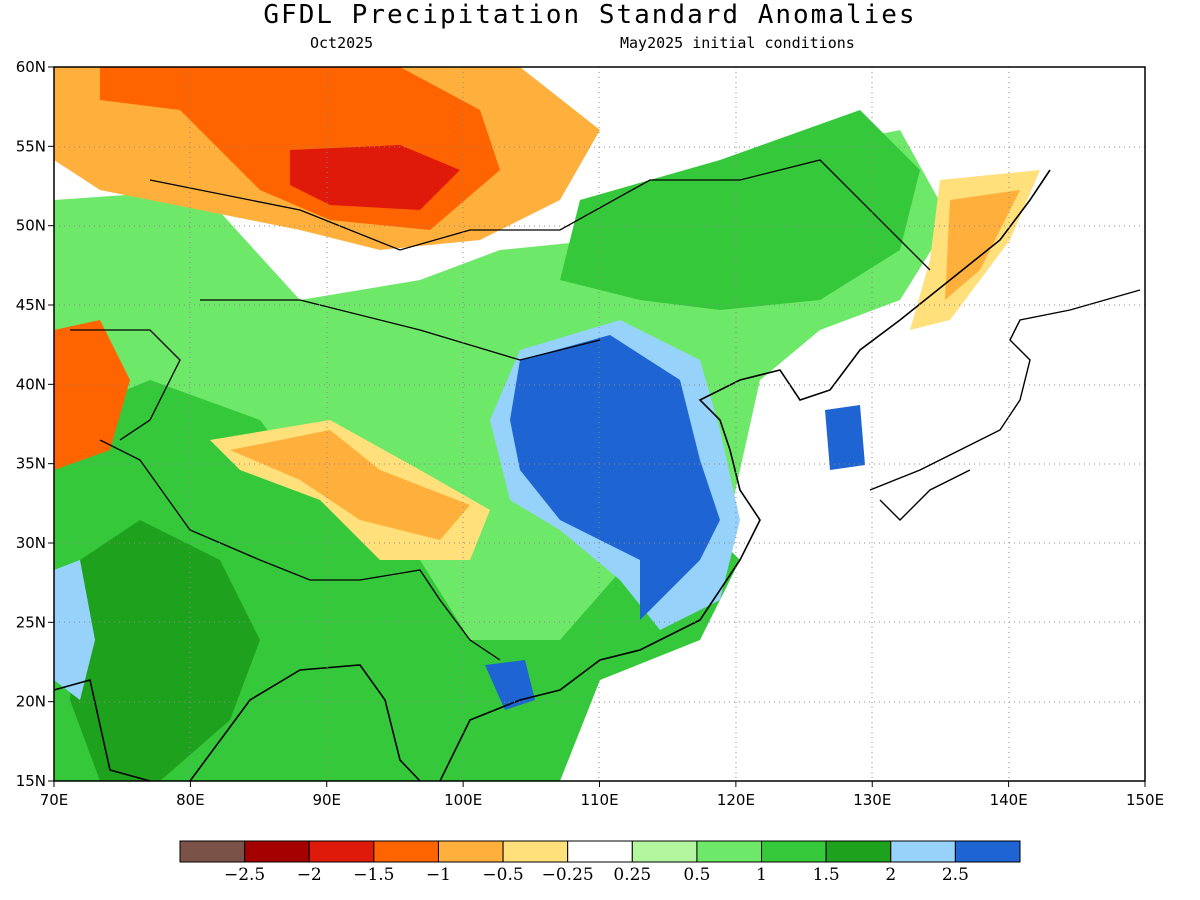 Image resolution: width=1200 pixels, height=900 pixels. What do you see at coordinates (696, 875) in the screenshot?
I see `colorbar-label: 0.5` at bounding box center [696, 875].